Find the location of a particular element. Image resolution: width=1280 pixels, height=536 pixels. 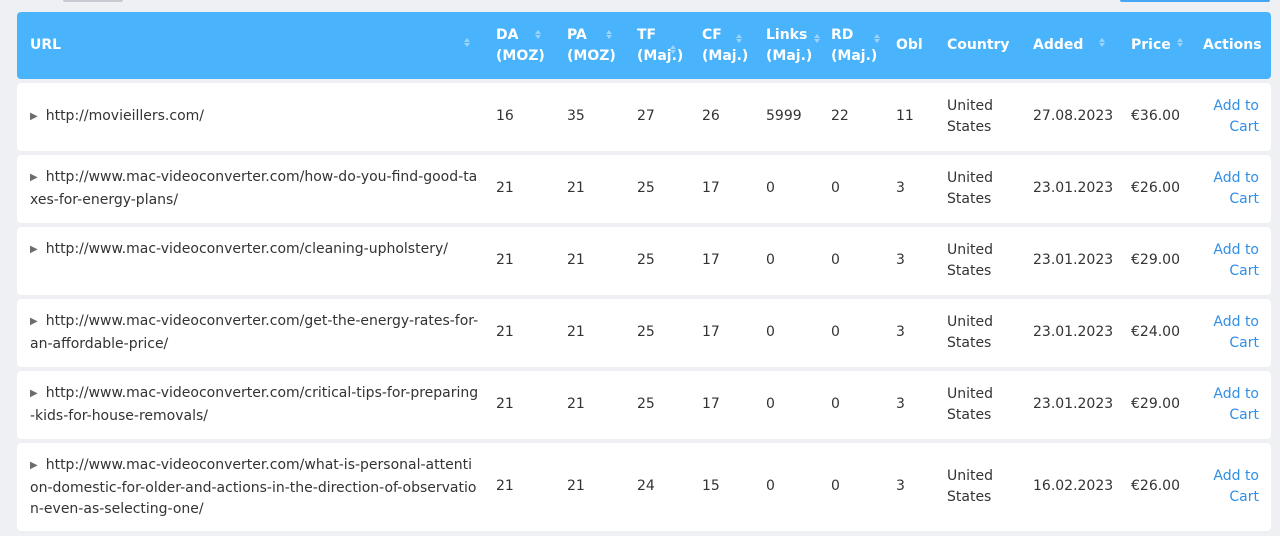

sort-url-icon is located at coordinates (467, 42).